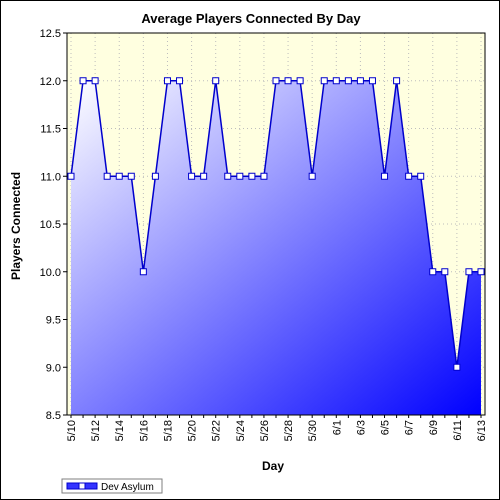  I want to click on x-tick-label: 5/28, so click(289, 430).